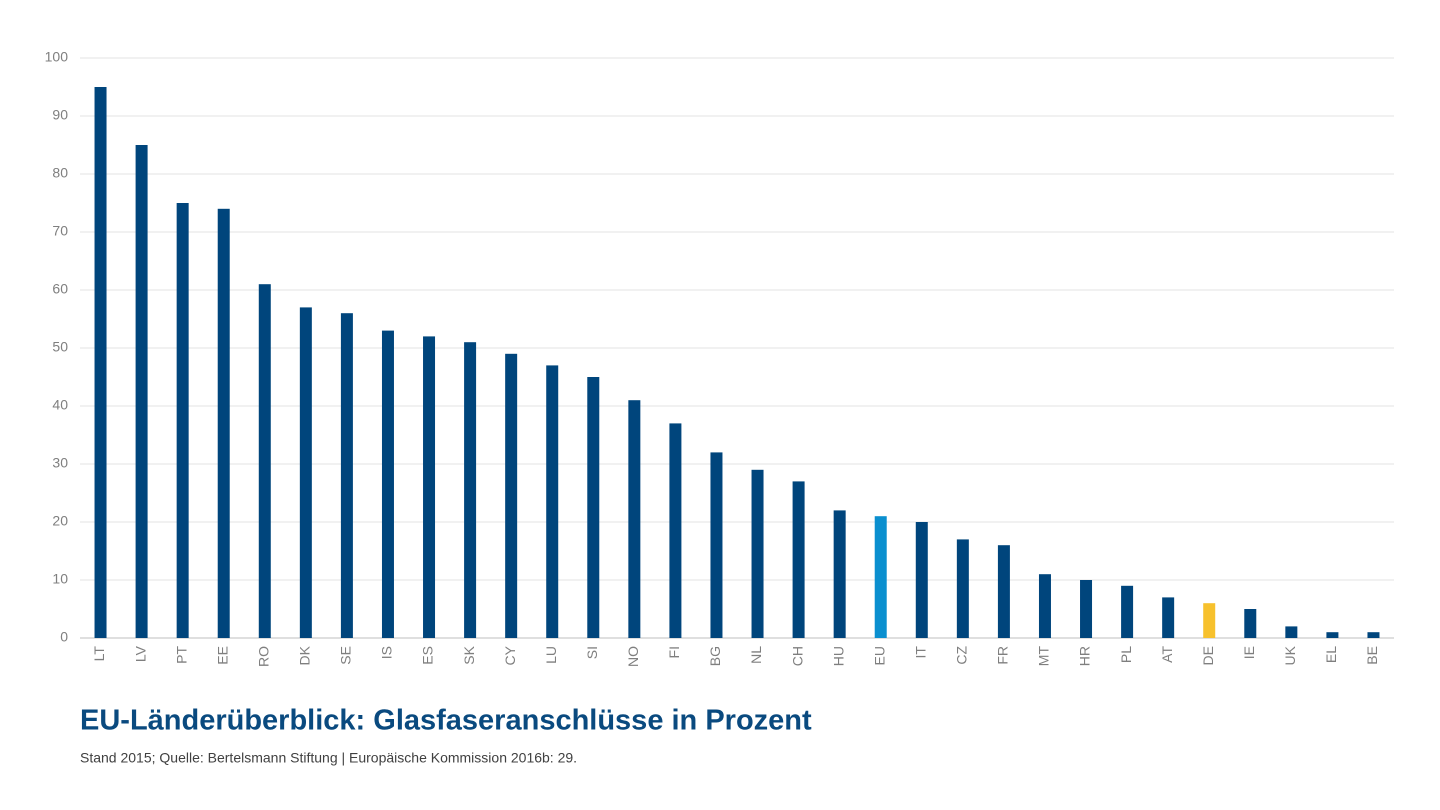  I want to click on y-tick-label: 30, so click(60, 463).